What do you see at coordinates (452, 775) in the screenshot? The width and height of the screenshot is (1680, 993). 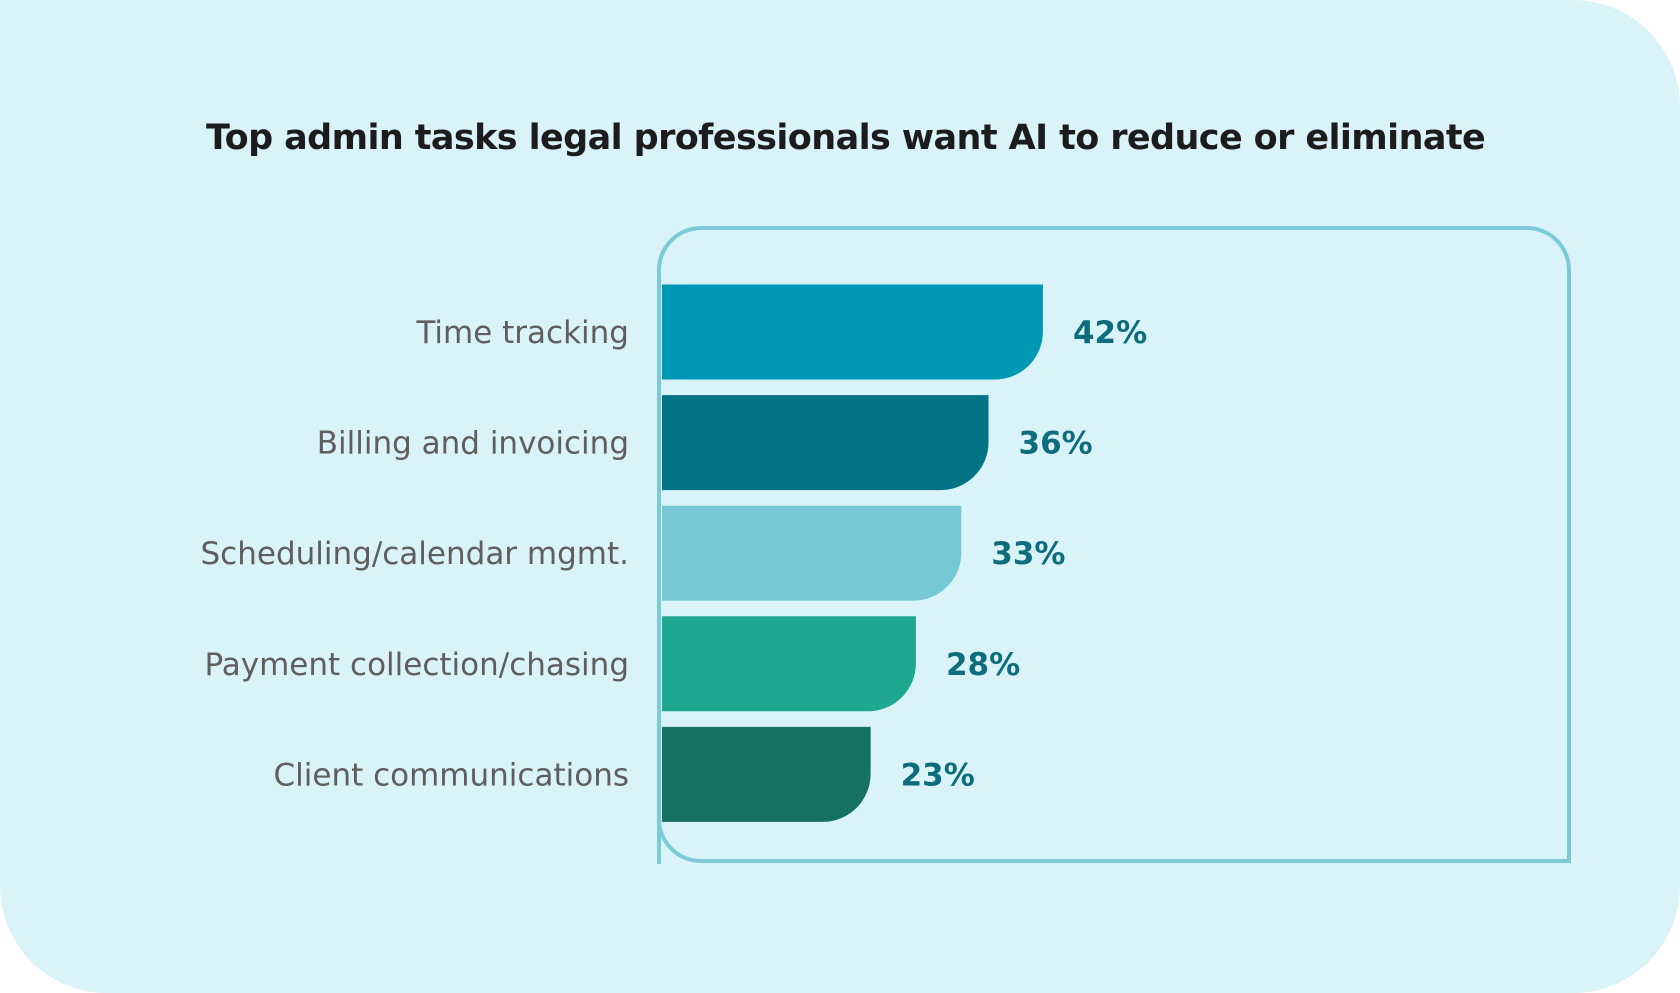 I see `category-label: Client communications` at bounding box center [452, 775].